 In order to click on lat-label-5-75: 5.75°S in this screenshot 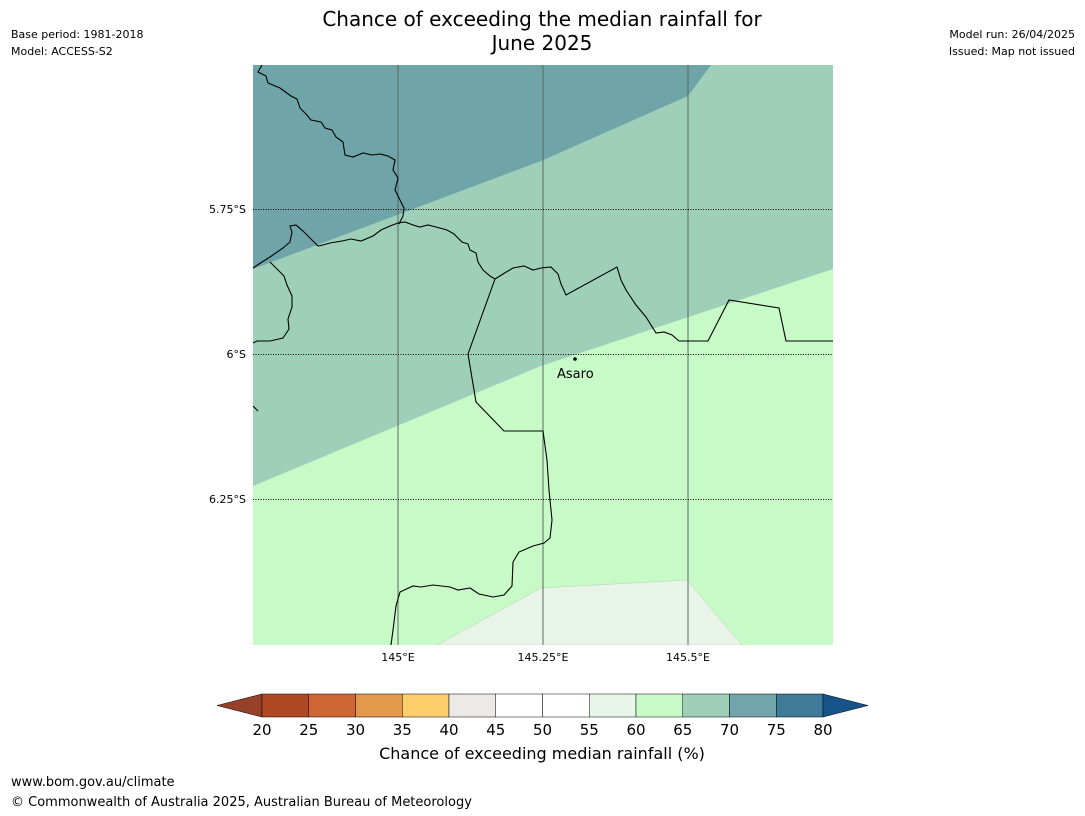, I will do `click(227, 209)`.